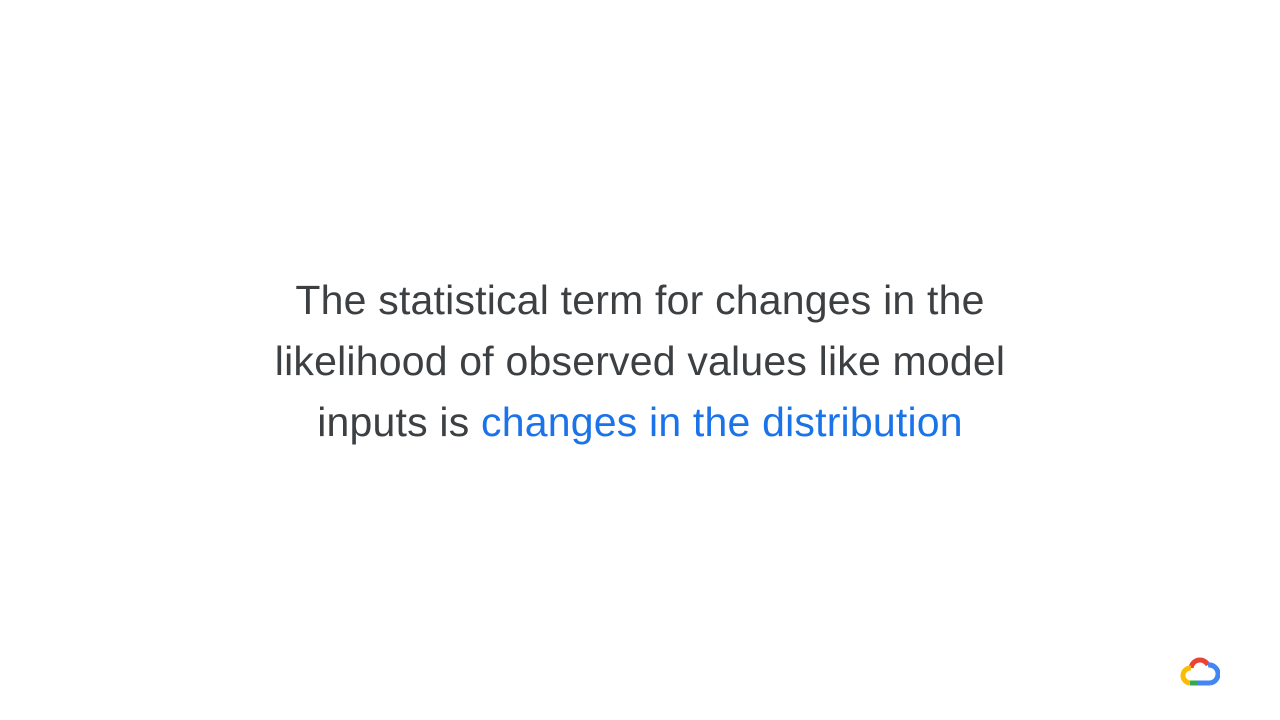 The image size is (1280, 720). What do you see at coordinates (640, 300) in the screenshot?
I see `statement-line-1: The statistical term for changes in the` at bounding box center [640, 300].